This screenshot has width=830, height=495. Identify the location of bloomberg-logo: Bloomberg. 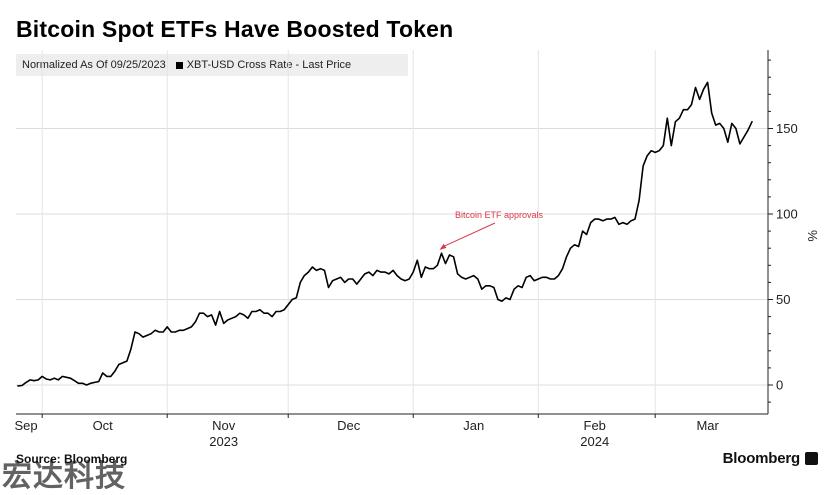
(761, 458).